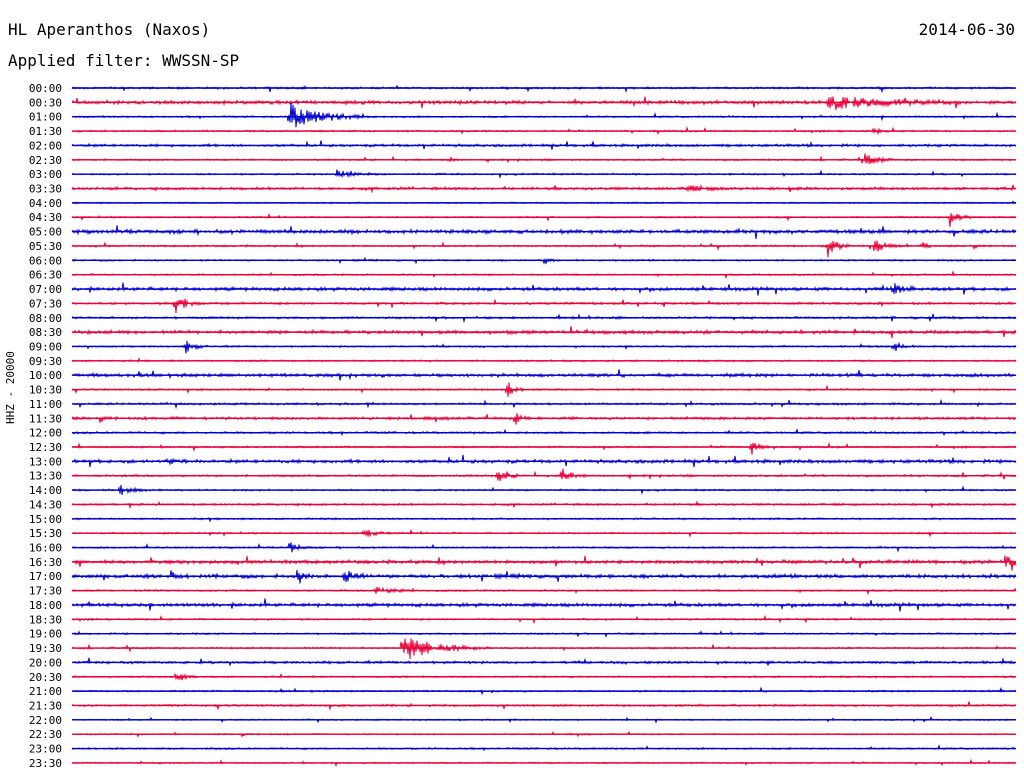 The image size is (1024, 780). I want to click on trace-time-label: 09:30, so click(45, 361).